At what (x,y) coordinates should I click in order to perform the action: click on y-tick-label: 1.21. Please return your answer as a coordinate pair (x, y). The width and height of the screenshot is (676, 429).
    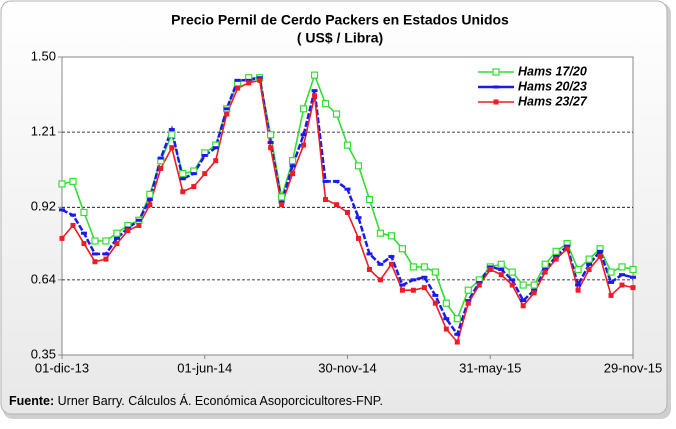
    Looking at the image, I should click on (43, 131).